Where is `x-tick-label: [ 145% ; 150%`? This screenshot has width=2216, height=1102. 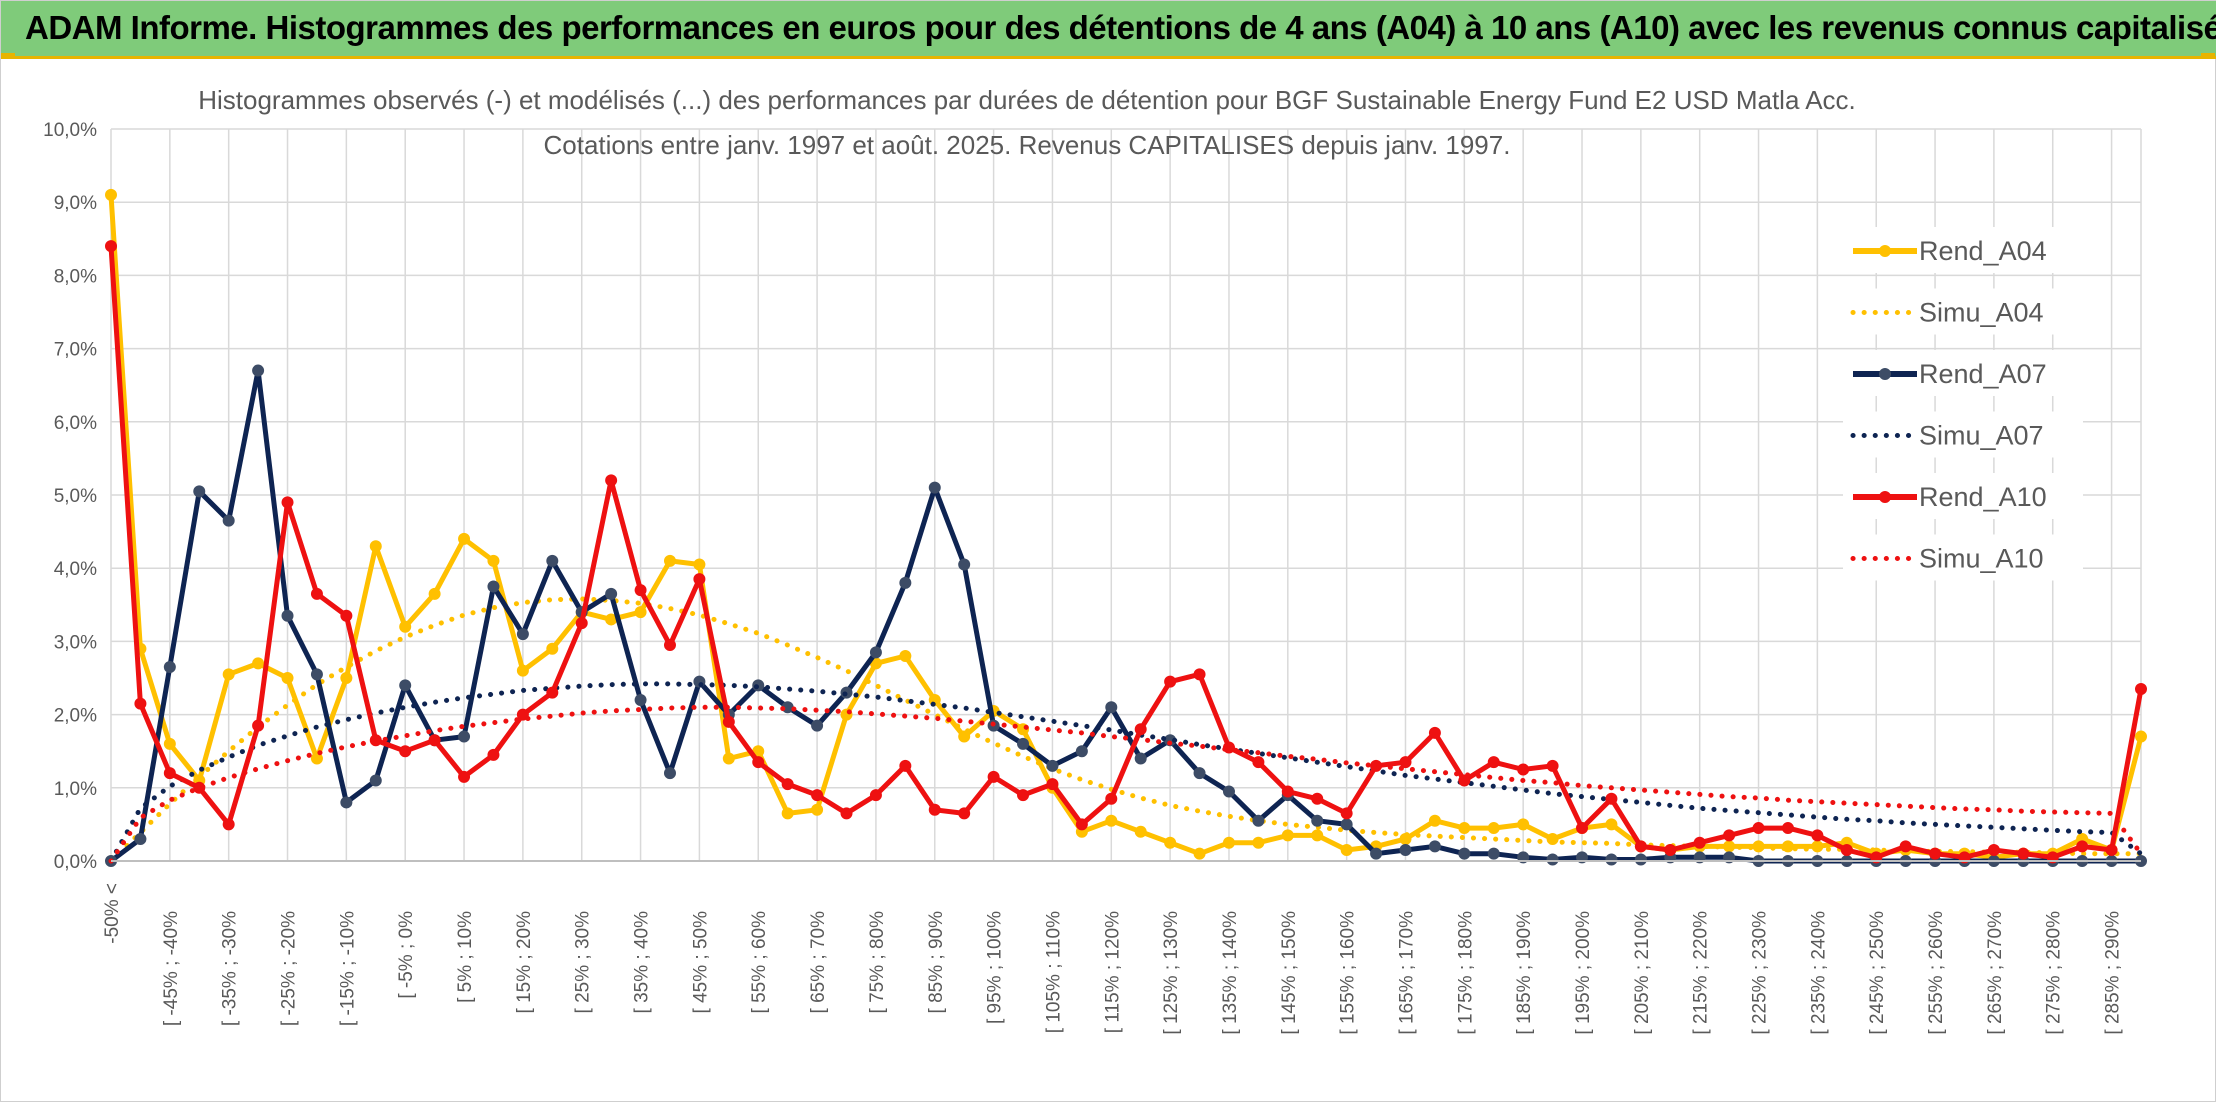 x-tick-label: [ 145% ; 150% is located at coordinates (1289, 973).